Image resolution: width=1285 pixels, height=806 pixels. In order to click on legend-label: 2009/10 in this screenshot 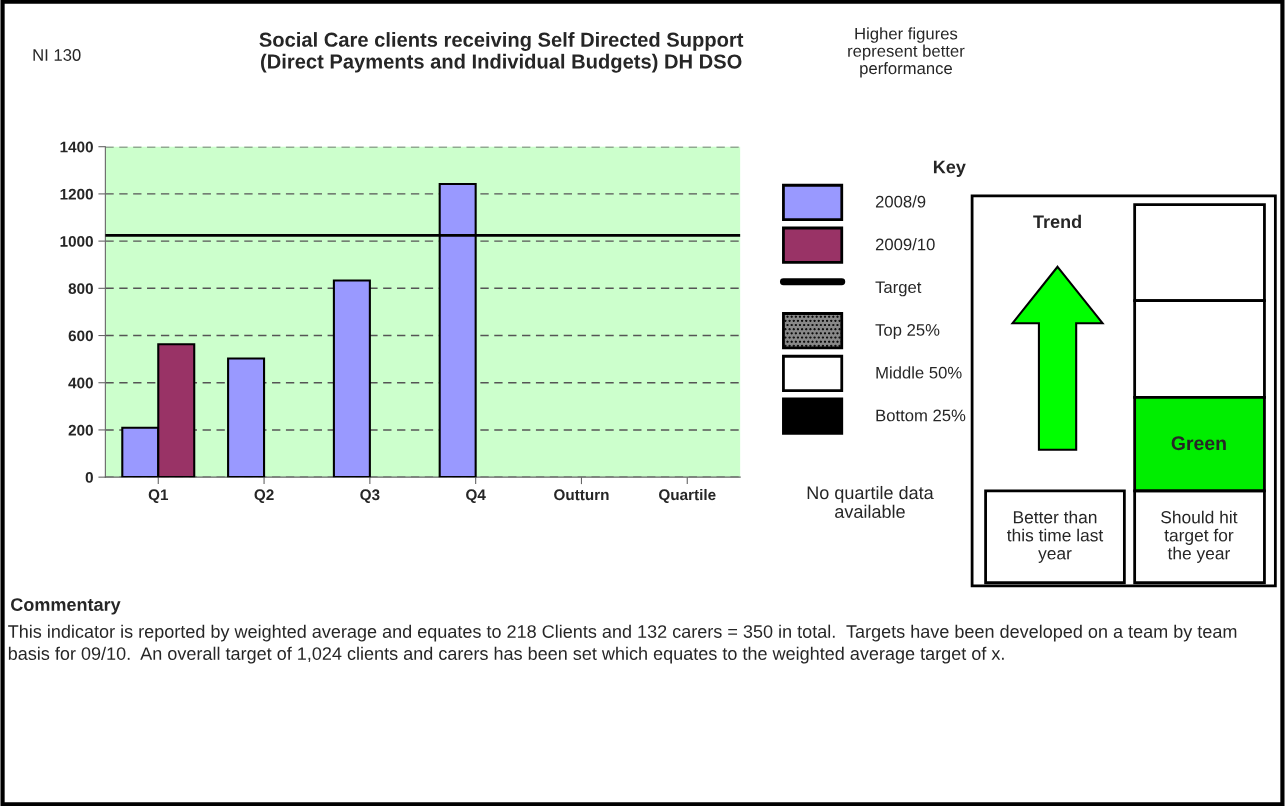, I will do `click(905, 244)`.